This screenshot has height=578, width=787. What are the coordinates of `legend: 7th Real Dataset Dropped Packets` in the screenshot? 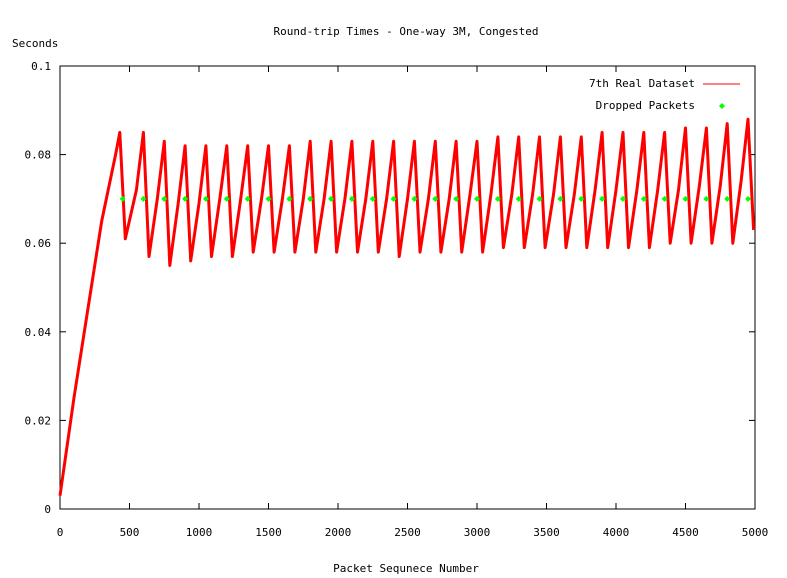 It's located at (664, 94).